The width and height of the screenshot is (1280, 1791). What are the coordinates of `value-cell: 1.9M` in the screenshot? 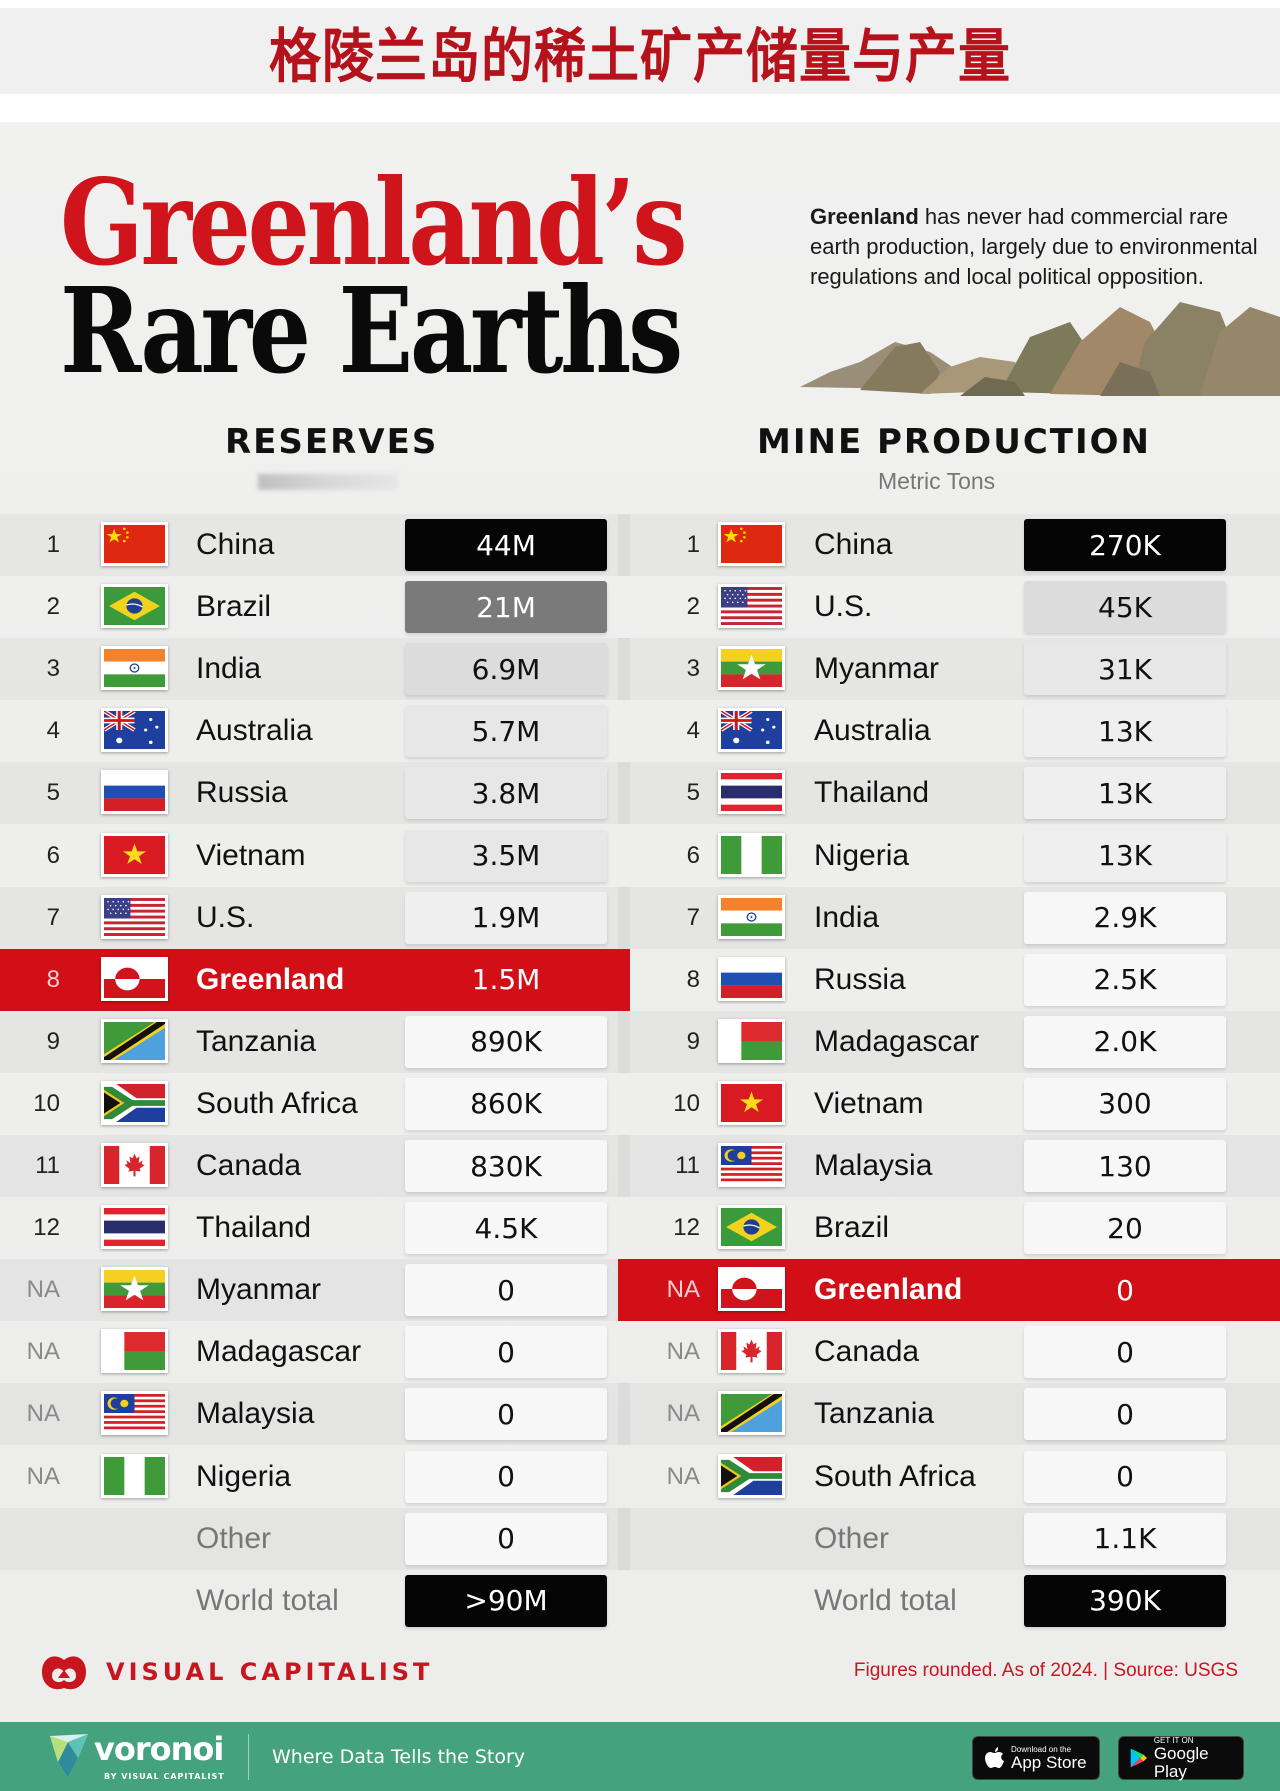 It's located at (506, 917).